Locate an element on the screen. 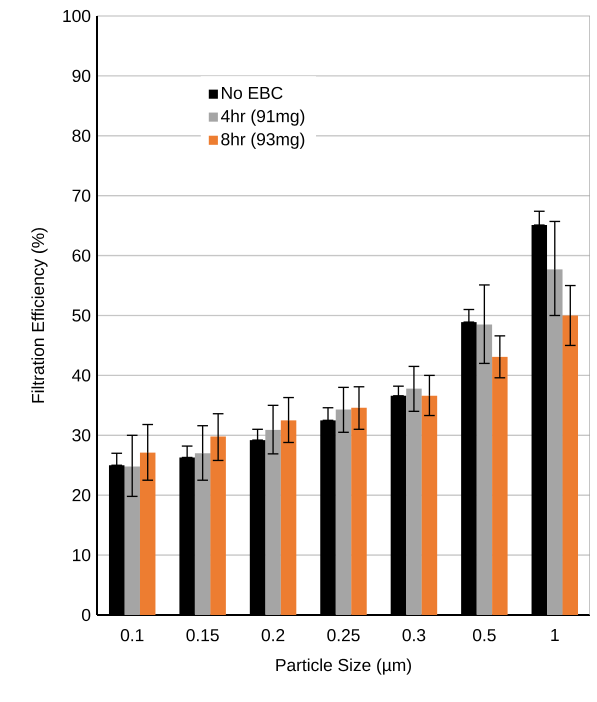 This screenshot has width=597, height=702. y-tick-label: 70 is located at coordinates (81, 196).